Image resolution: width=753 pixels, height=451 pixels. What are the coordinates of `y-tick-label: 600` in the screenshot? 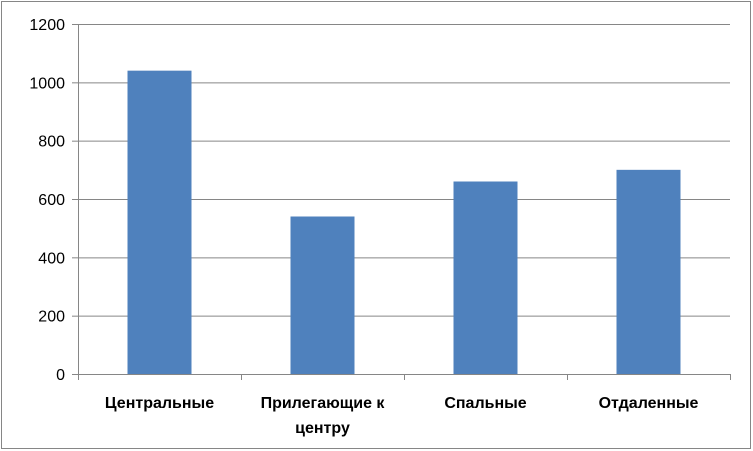 It's located at (51, 200).